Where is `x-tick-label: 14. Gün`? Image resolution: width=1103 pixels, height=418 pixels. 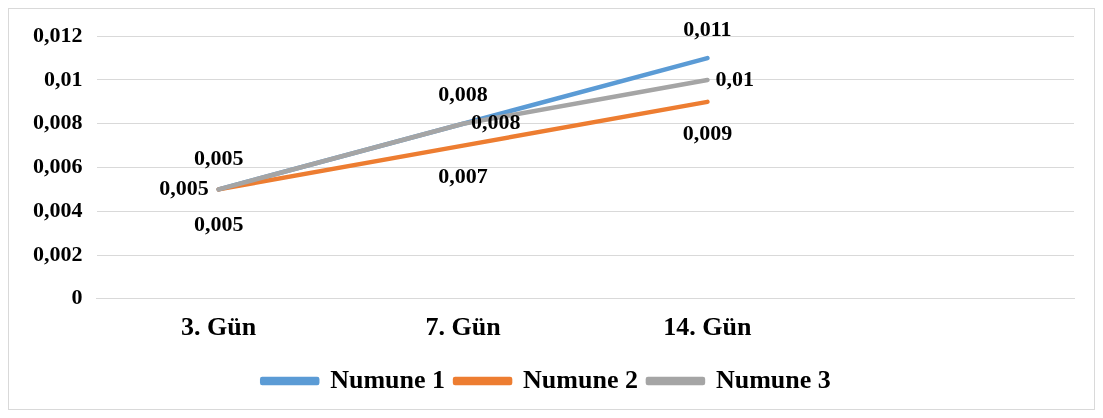
x-tick-label: 14. Gün is located at coordinates (708, 327).